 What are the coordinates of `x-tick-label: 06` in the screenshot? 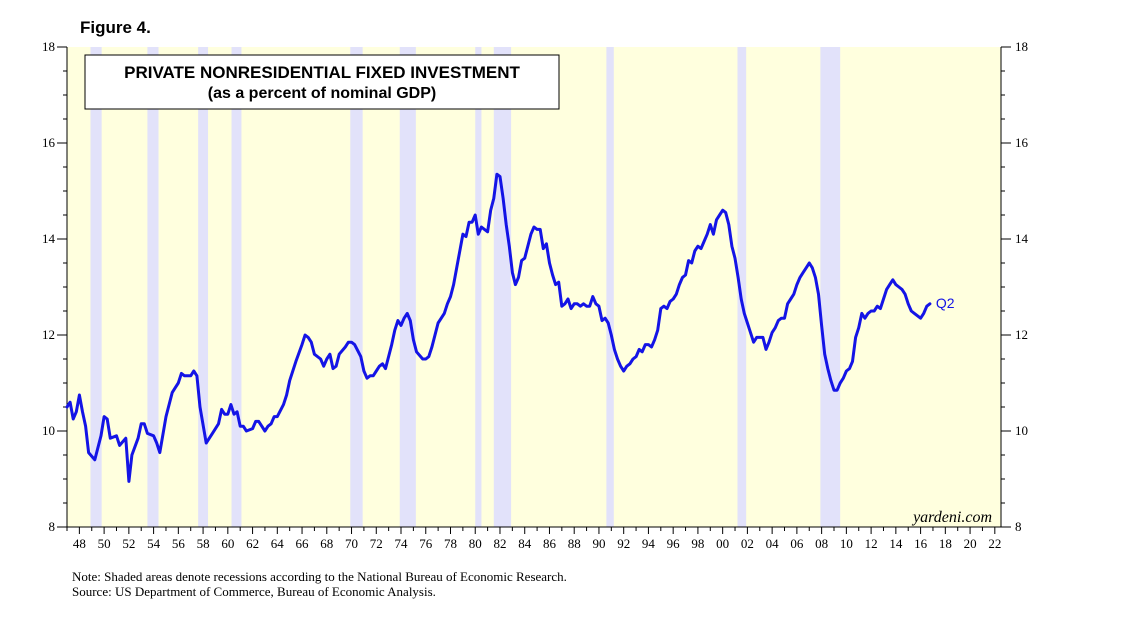 It's located at (797, 543).